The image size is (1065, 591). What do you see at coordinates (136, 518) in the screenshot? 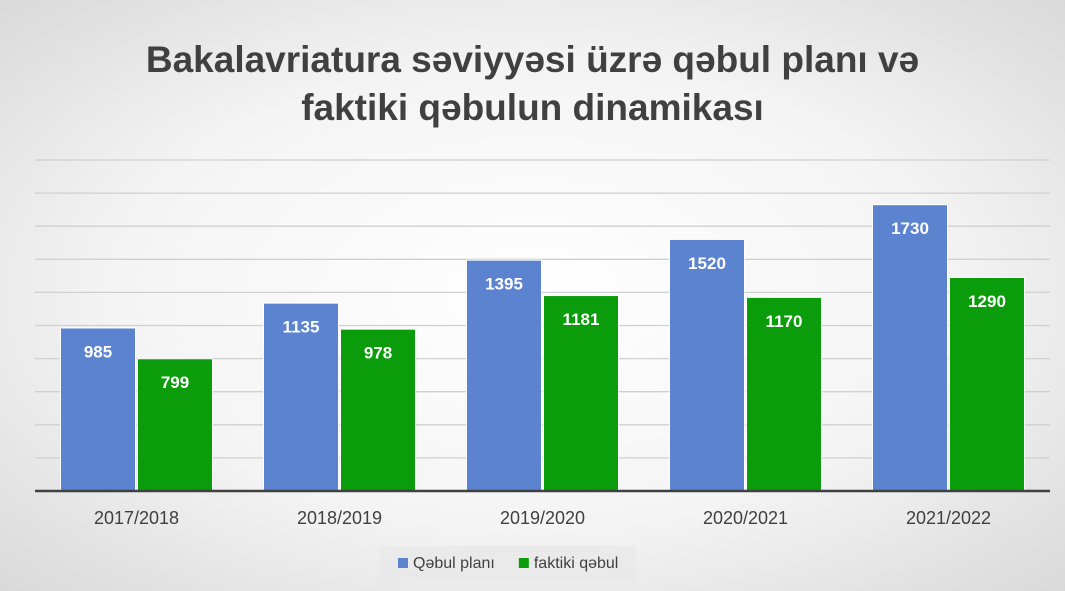
I see `x-tick-label: 2017/2018` at bounding box center [136, 518].